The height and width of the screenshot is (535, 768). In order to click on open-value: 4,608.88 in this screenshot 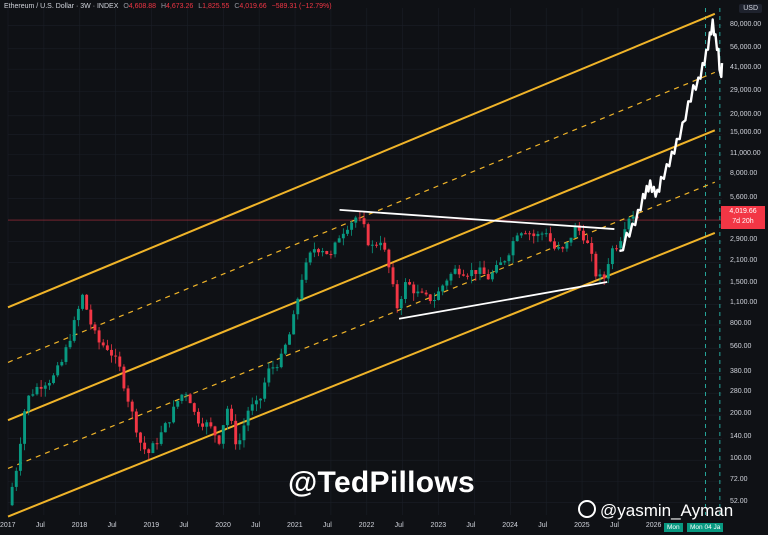, I will do `click(142, 6)`.